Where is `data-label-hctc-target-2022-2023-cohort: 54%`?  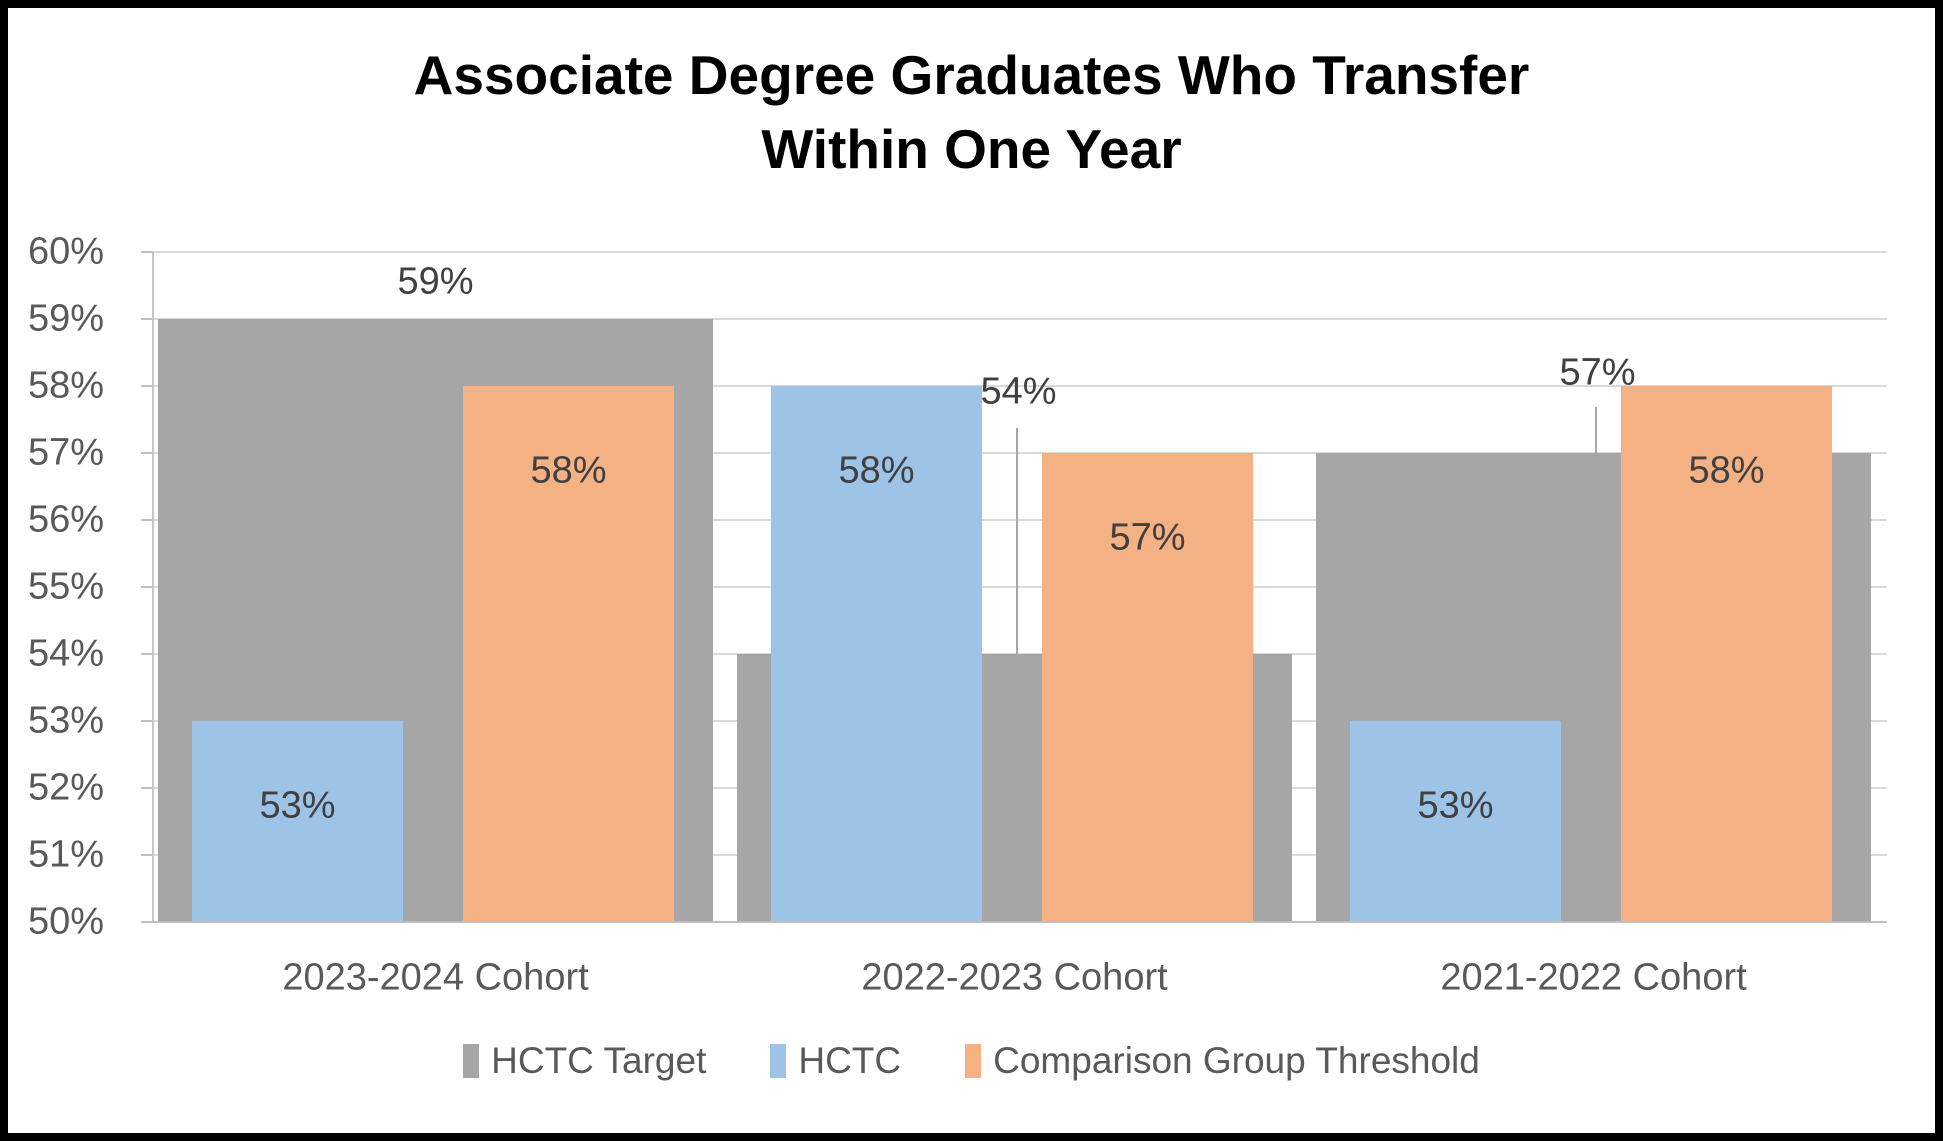
data-label-hctc-target-2022-2023-cohort: 54% is located at coordinates (1018, 391).